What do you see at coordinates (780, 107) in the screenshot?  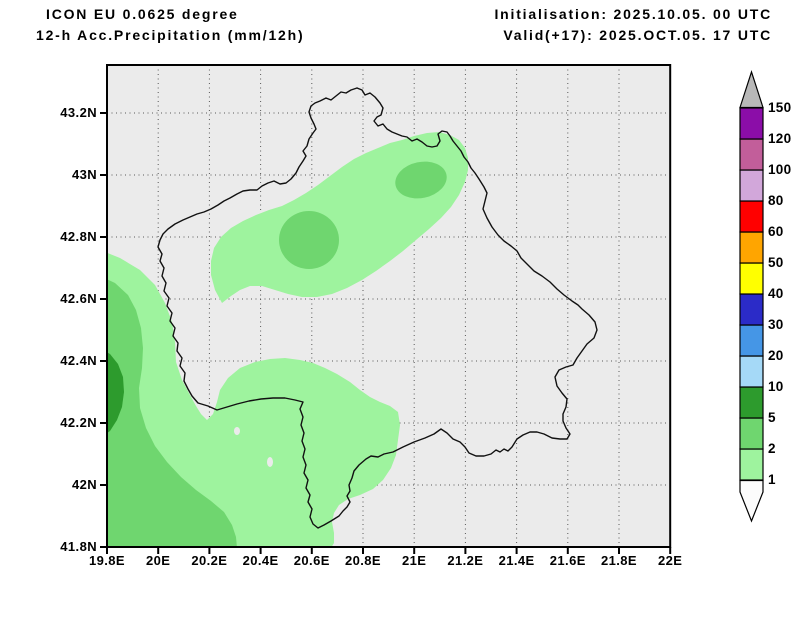 I see `colorbar-level-label: 150` at bounding box center [780, 107].